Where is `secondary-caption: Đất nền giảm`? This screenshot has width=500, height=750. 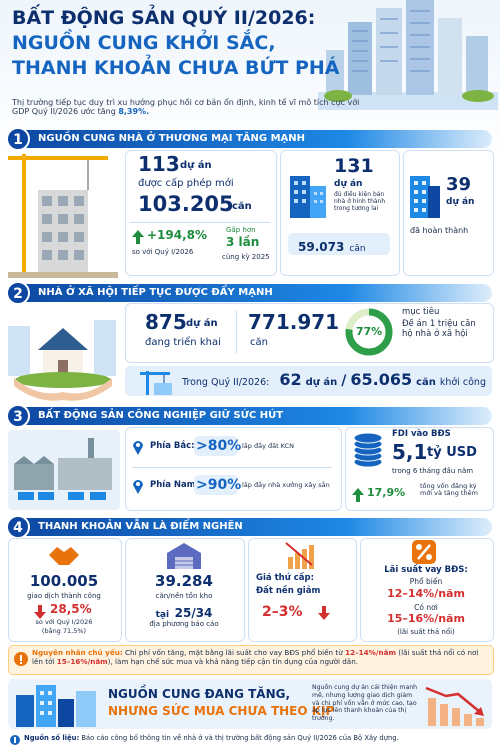 secondary-caption: Đất nền giảm is located at coordinates (288, 591).